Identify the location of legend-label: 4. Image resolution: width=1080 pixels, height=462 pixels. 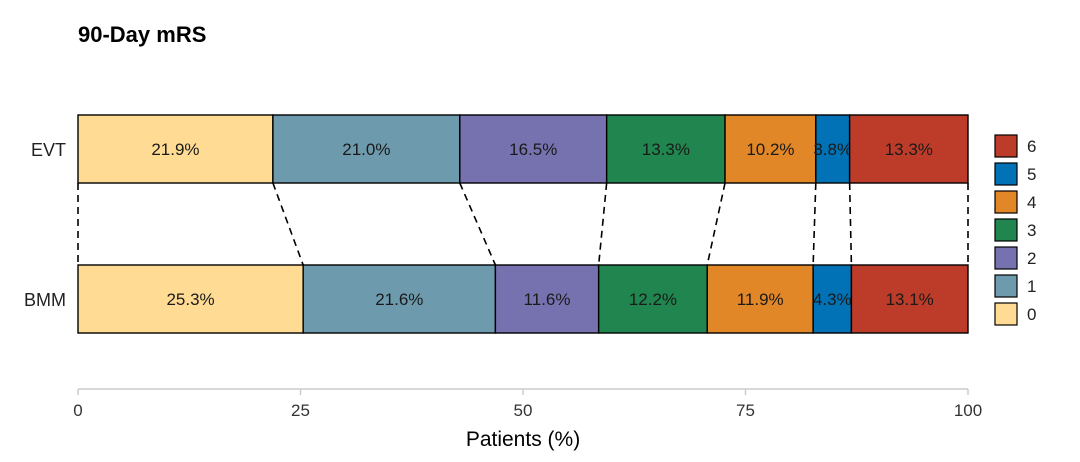
(1031, 202).